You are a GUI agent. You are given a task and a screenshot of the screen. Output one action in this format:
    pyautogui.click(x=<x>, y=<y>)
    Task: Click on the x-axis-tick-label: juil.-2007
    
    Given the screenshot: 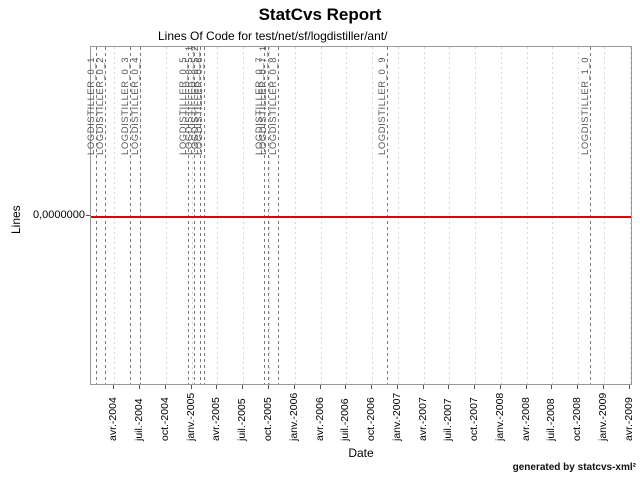 What is the action you would take?
    pyautogui.click(x=448, y=419)
    